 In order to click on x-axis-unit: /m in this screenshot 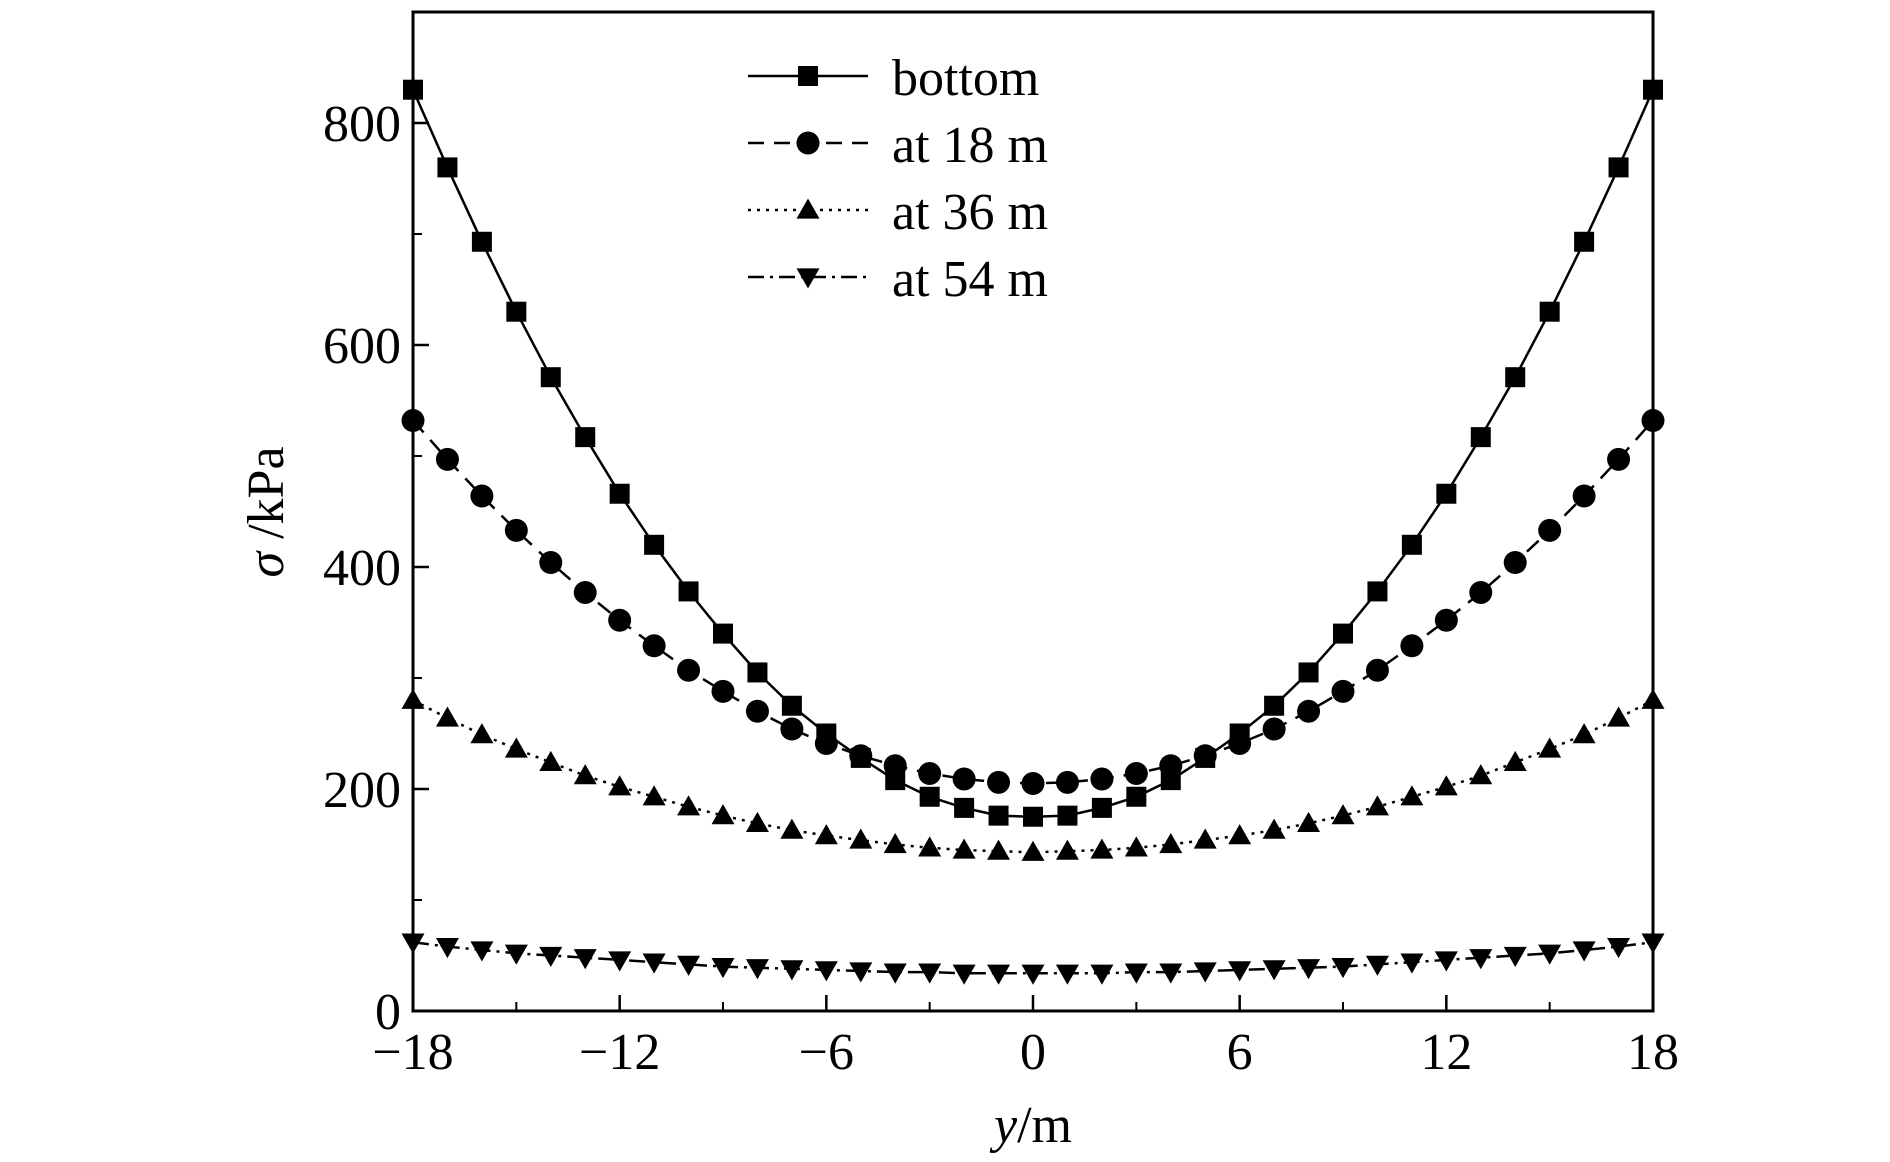, I will do `click(1044, 1125)`.